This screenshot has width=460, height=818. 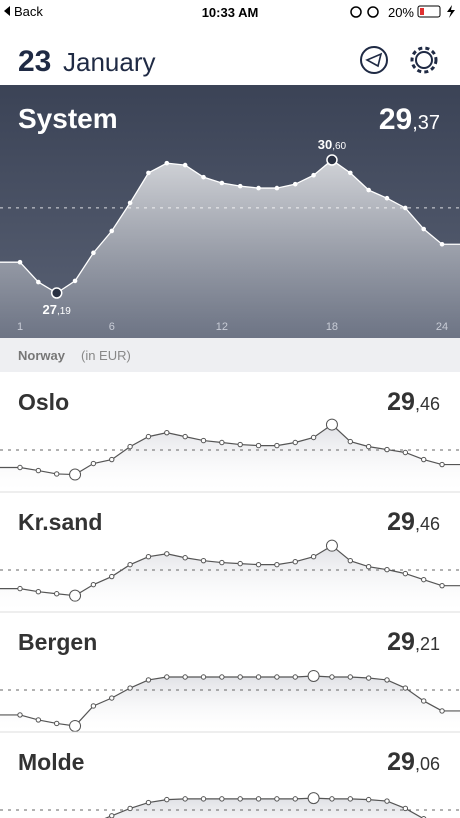 I want to click on settings-icon, so click(x=424, y=60).